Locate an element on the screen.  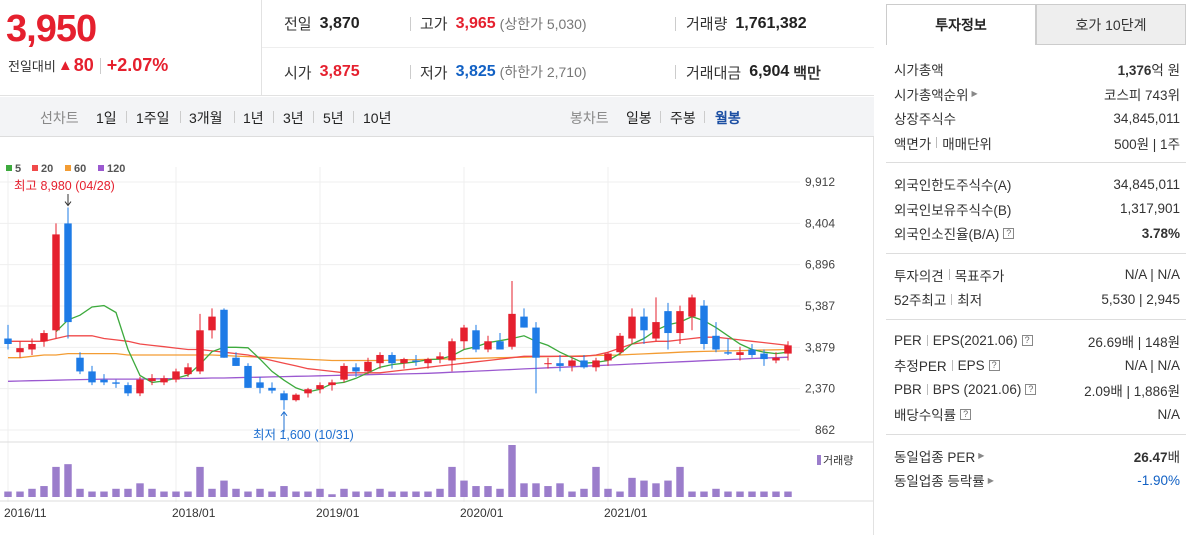
info-key: 투자의견 is located at coordinates (919, 276).